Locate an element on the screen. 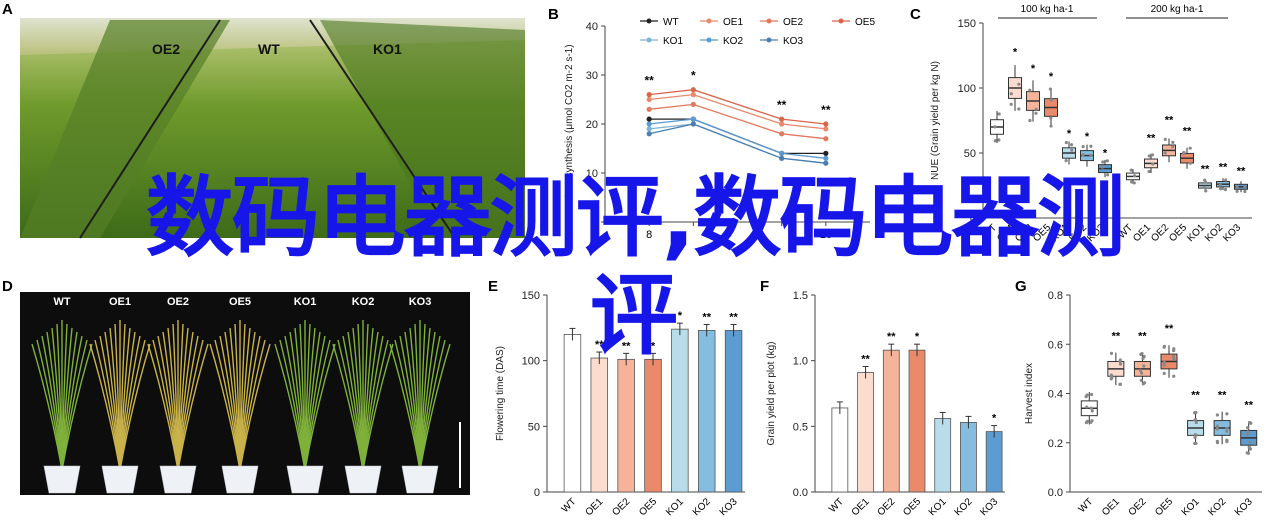  plant-stem is located at coordinates (77, 407).